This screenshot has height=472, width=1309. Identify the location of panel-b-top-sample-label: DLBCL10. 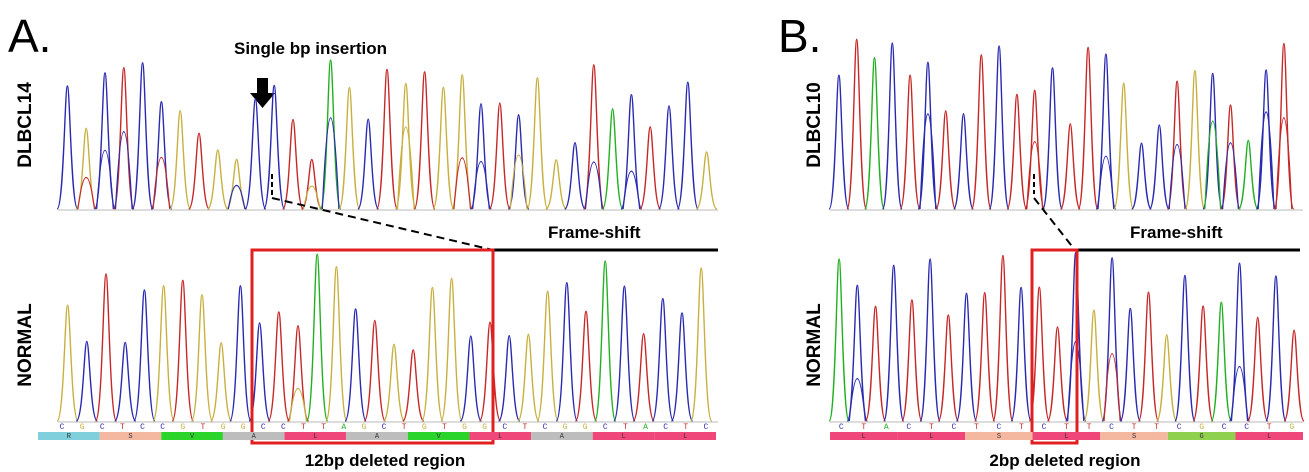
(814, 125).